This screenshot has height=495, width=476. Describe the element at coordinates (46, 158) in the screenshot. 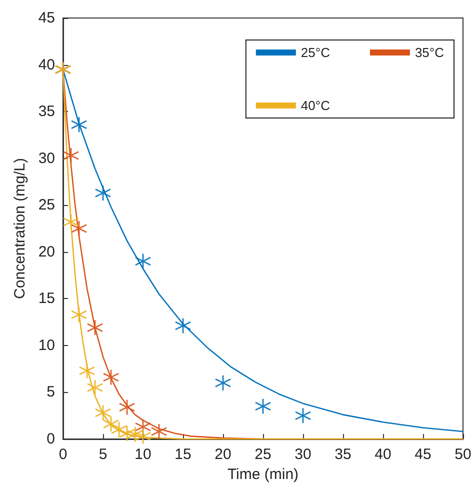

I see `y-tick-label: 30` at that location.